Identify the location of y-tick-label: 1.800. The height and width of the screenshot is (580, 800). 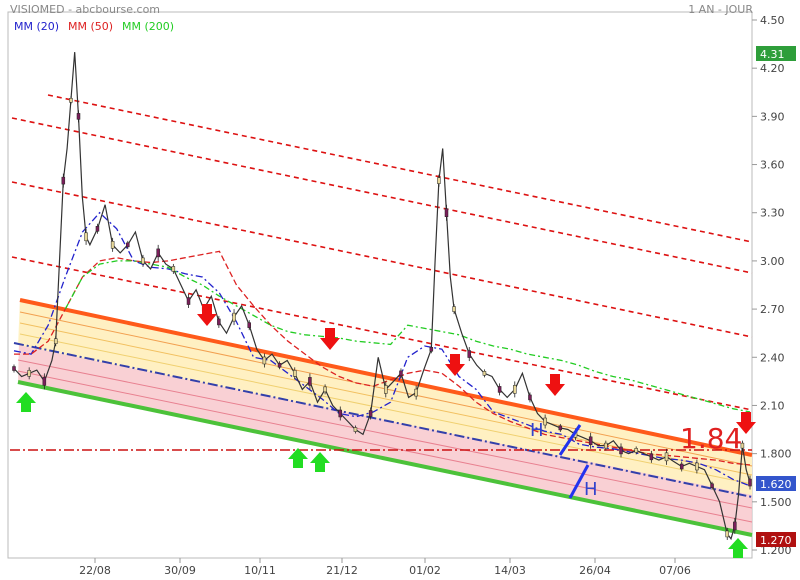
(776, 454).